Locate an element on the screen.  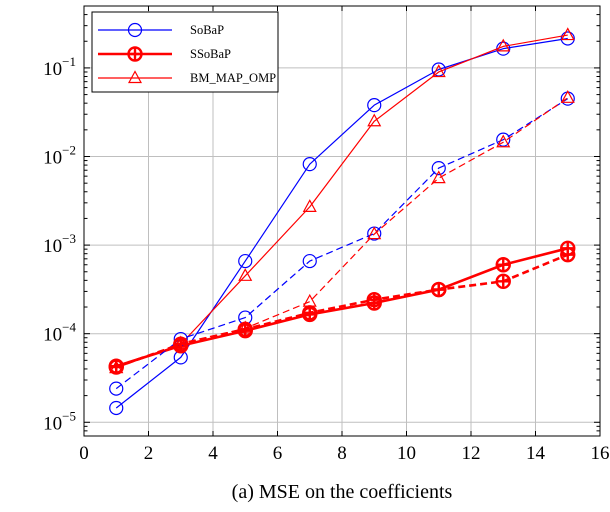
legend-entry: BM_MAP_OMP is located at coordinates (187, 77).